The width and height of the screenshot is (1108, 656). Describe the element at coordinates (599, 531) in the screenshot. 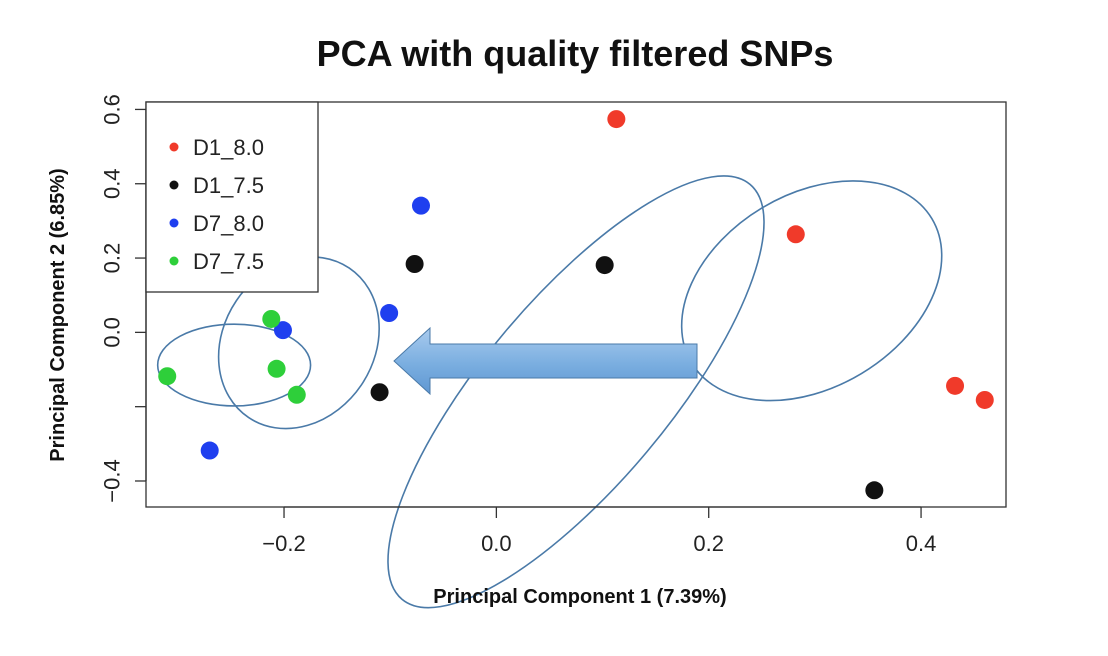

I see `x-axis: −0.2 0.0 0.2 0.4` at that location.